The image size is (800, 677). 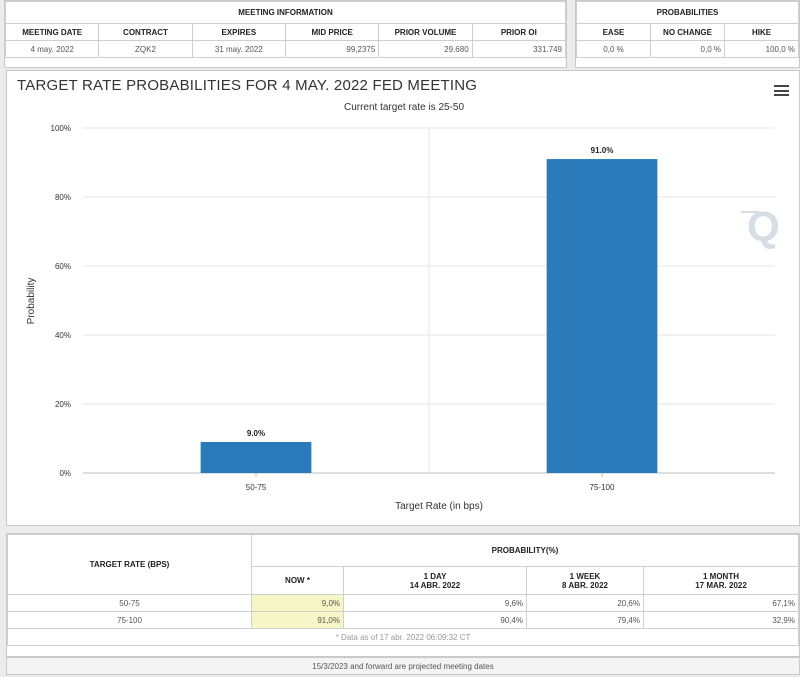 I want to click on col-expires: EXPIRES, so click(x=238, y=32).